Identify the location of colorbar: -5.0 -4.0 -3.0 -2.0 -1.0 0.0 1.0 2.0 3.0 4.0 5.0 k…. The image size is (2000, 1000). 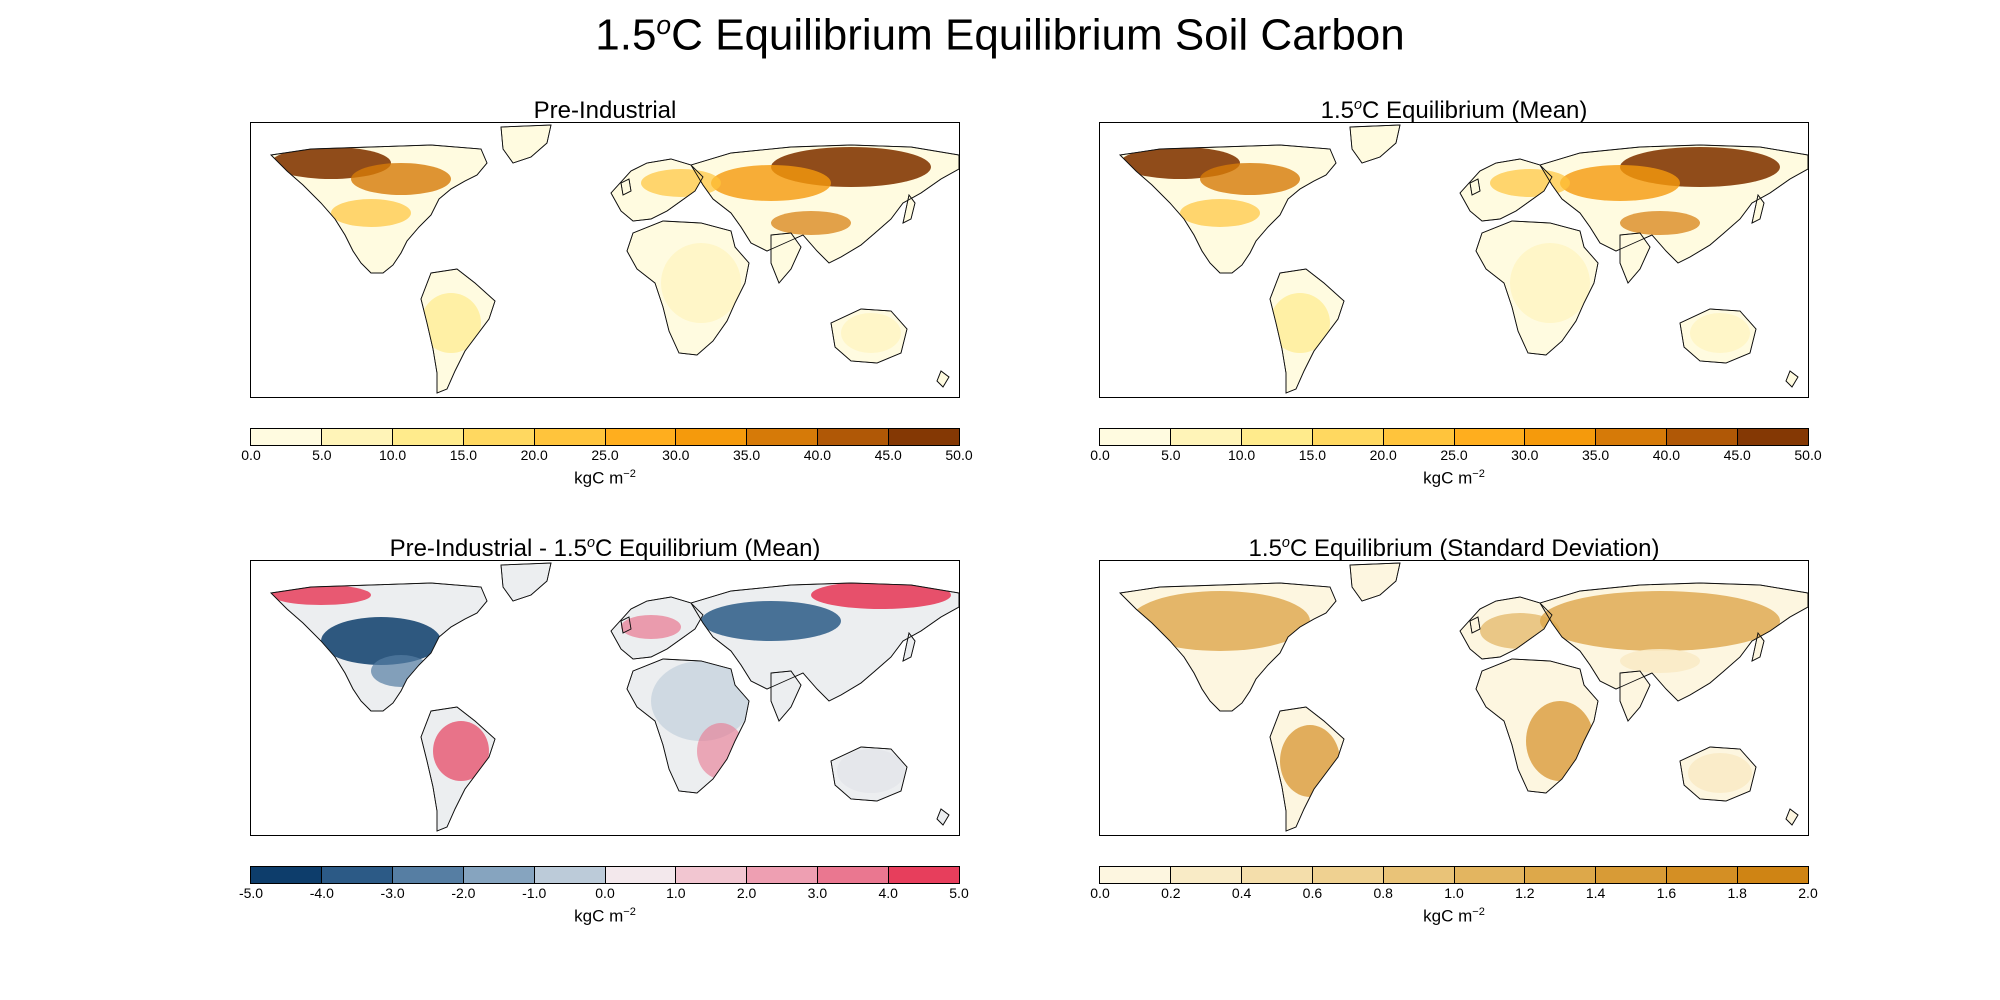
(604, 896).